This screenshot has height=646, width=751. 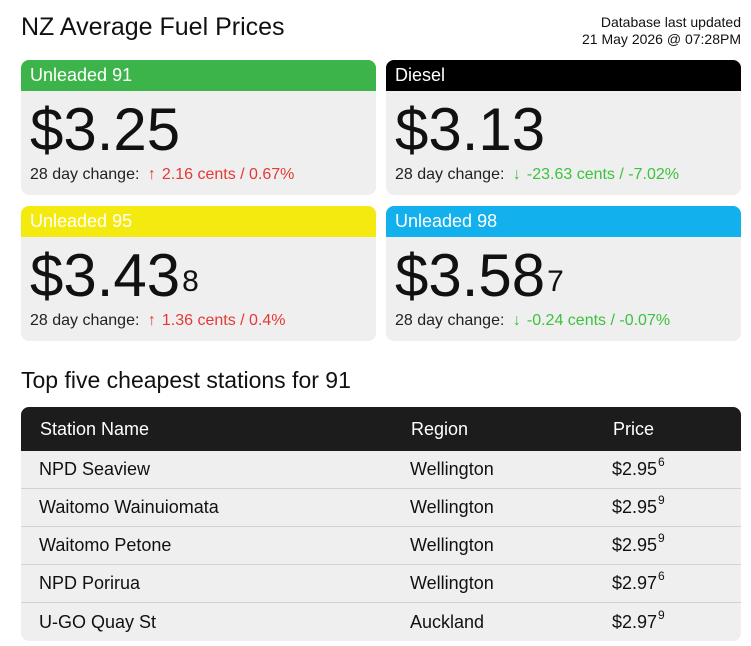 What do you see at coordinates (638, 581) in the screenshot?
I see `station-price: $2.976` at bounding box center [638, 581].